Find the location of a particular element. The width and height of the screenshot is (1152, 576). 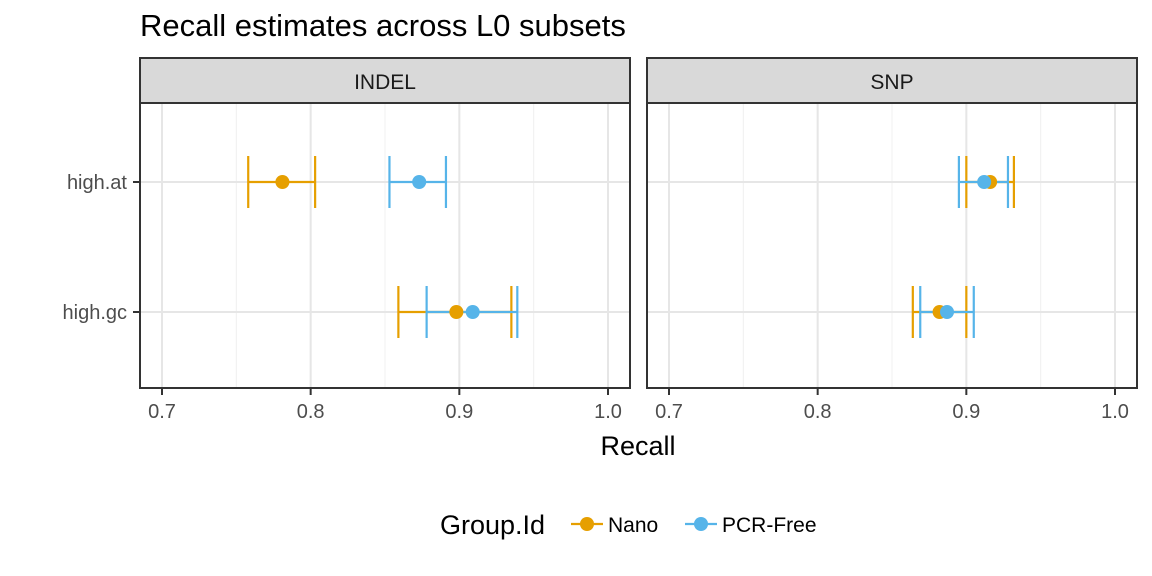

legend-key-nano is located at coordinates (587, 524).